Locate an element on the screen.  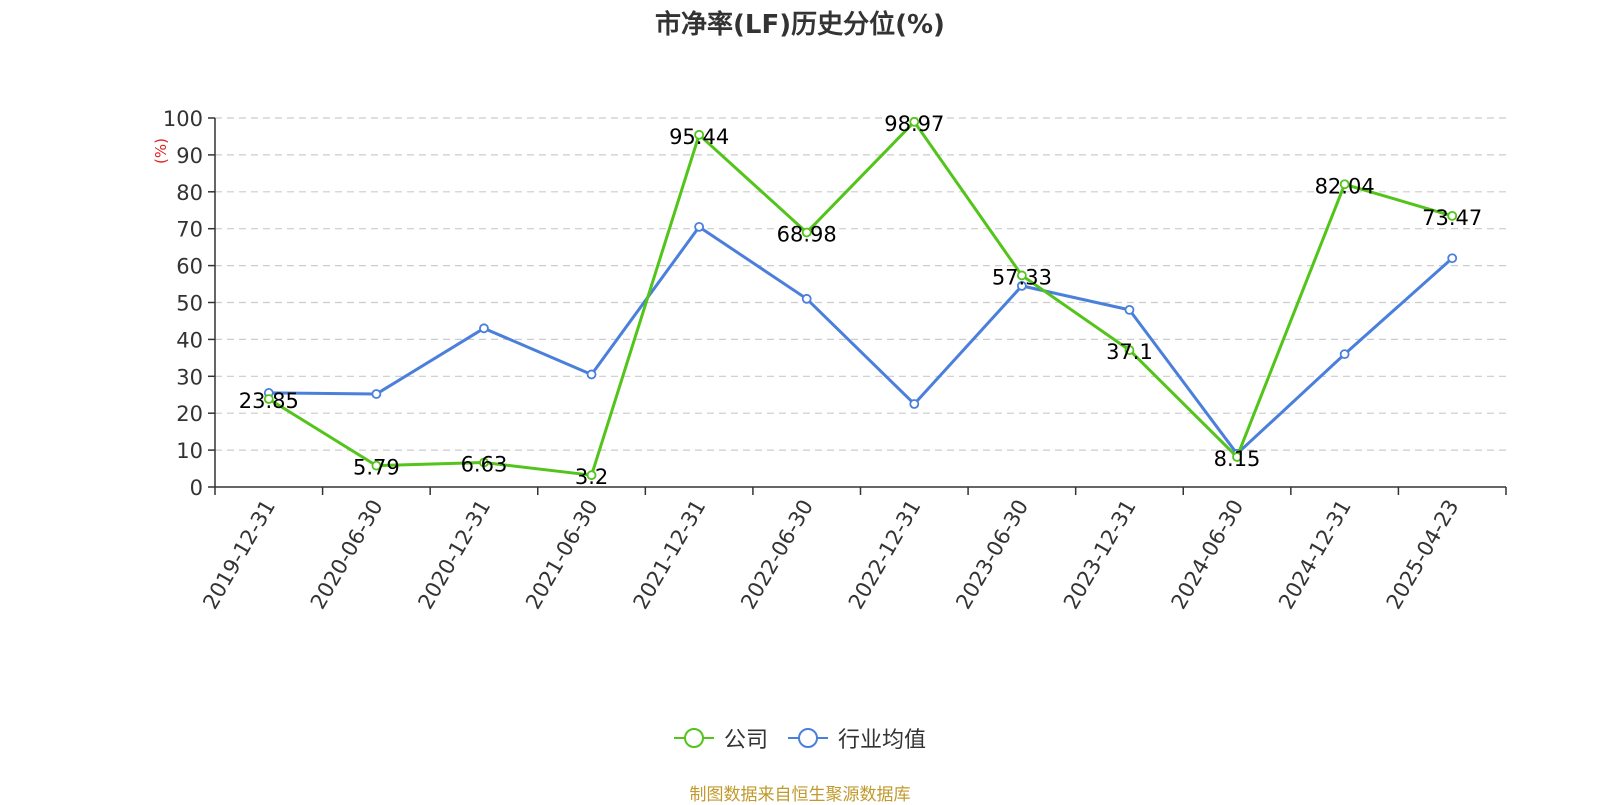
y-tick-label: 50 is located at coordinates (189, 304).